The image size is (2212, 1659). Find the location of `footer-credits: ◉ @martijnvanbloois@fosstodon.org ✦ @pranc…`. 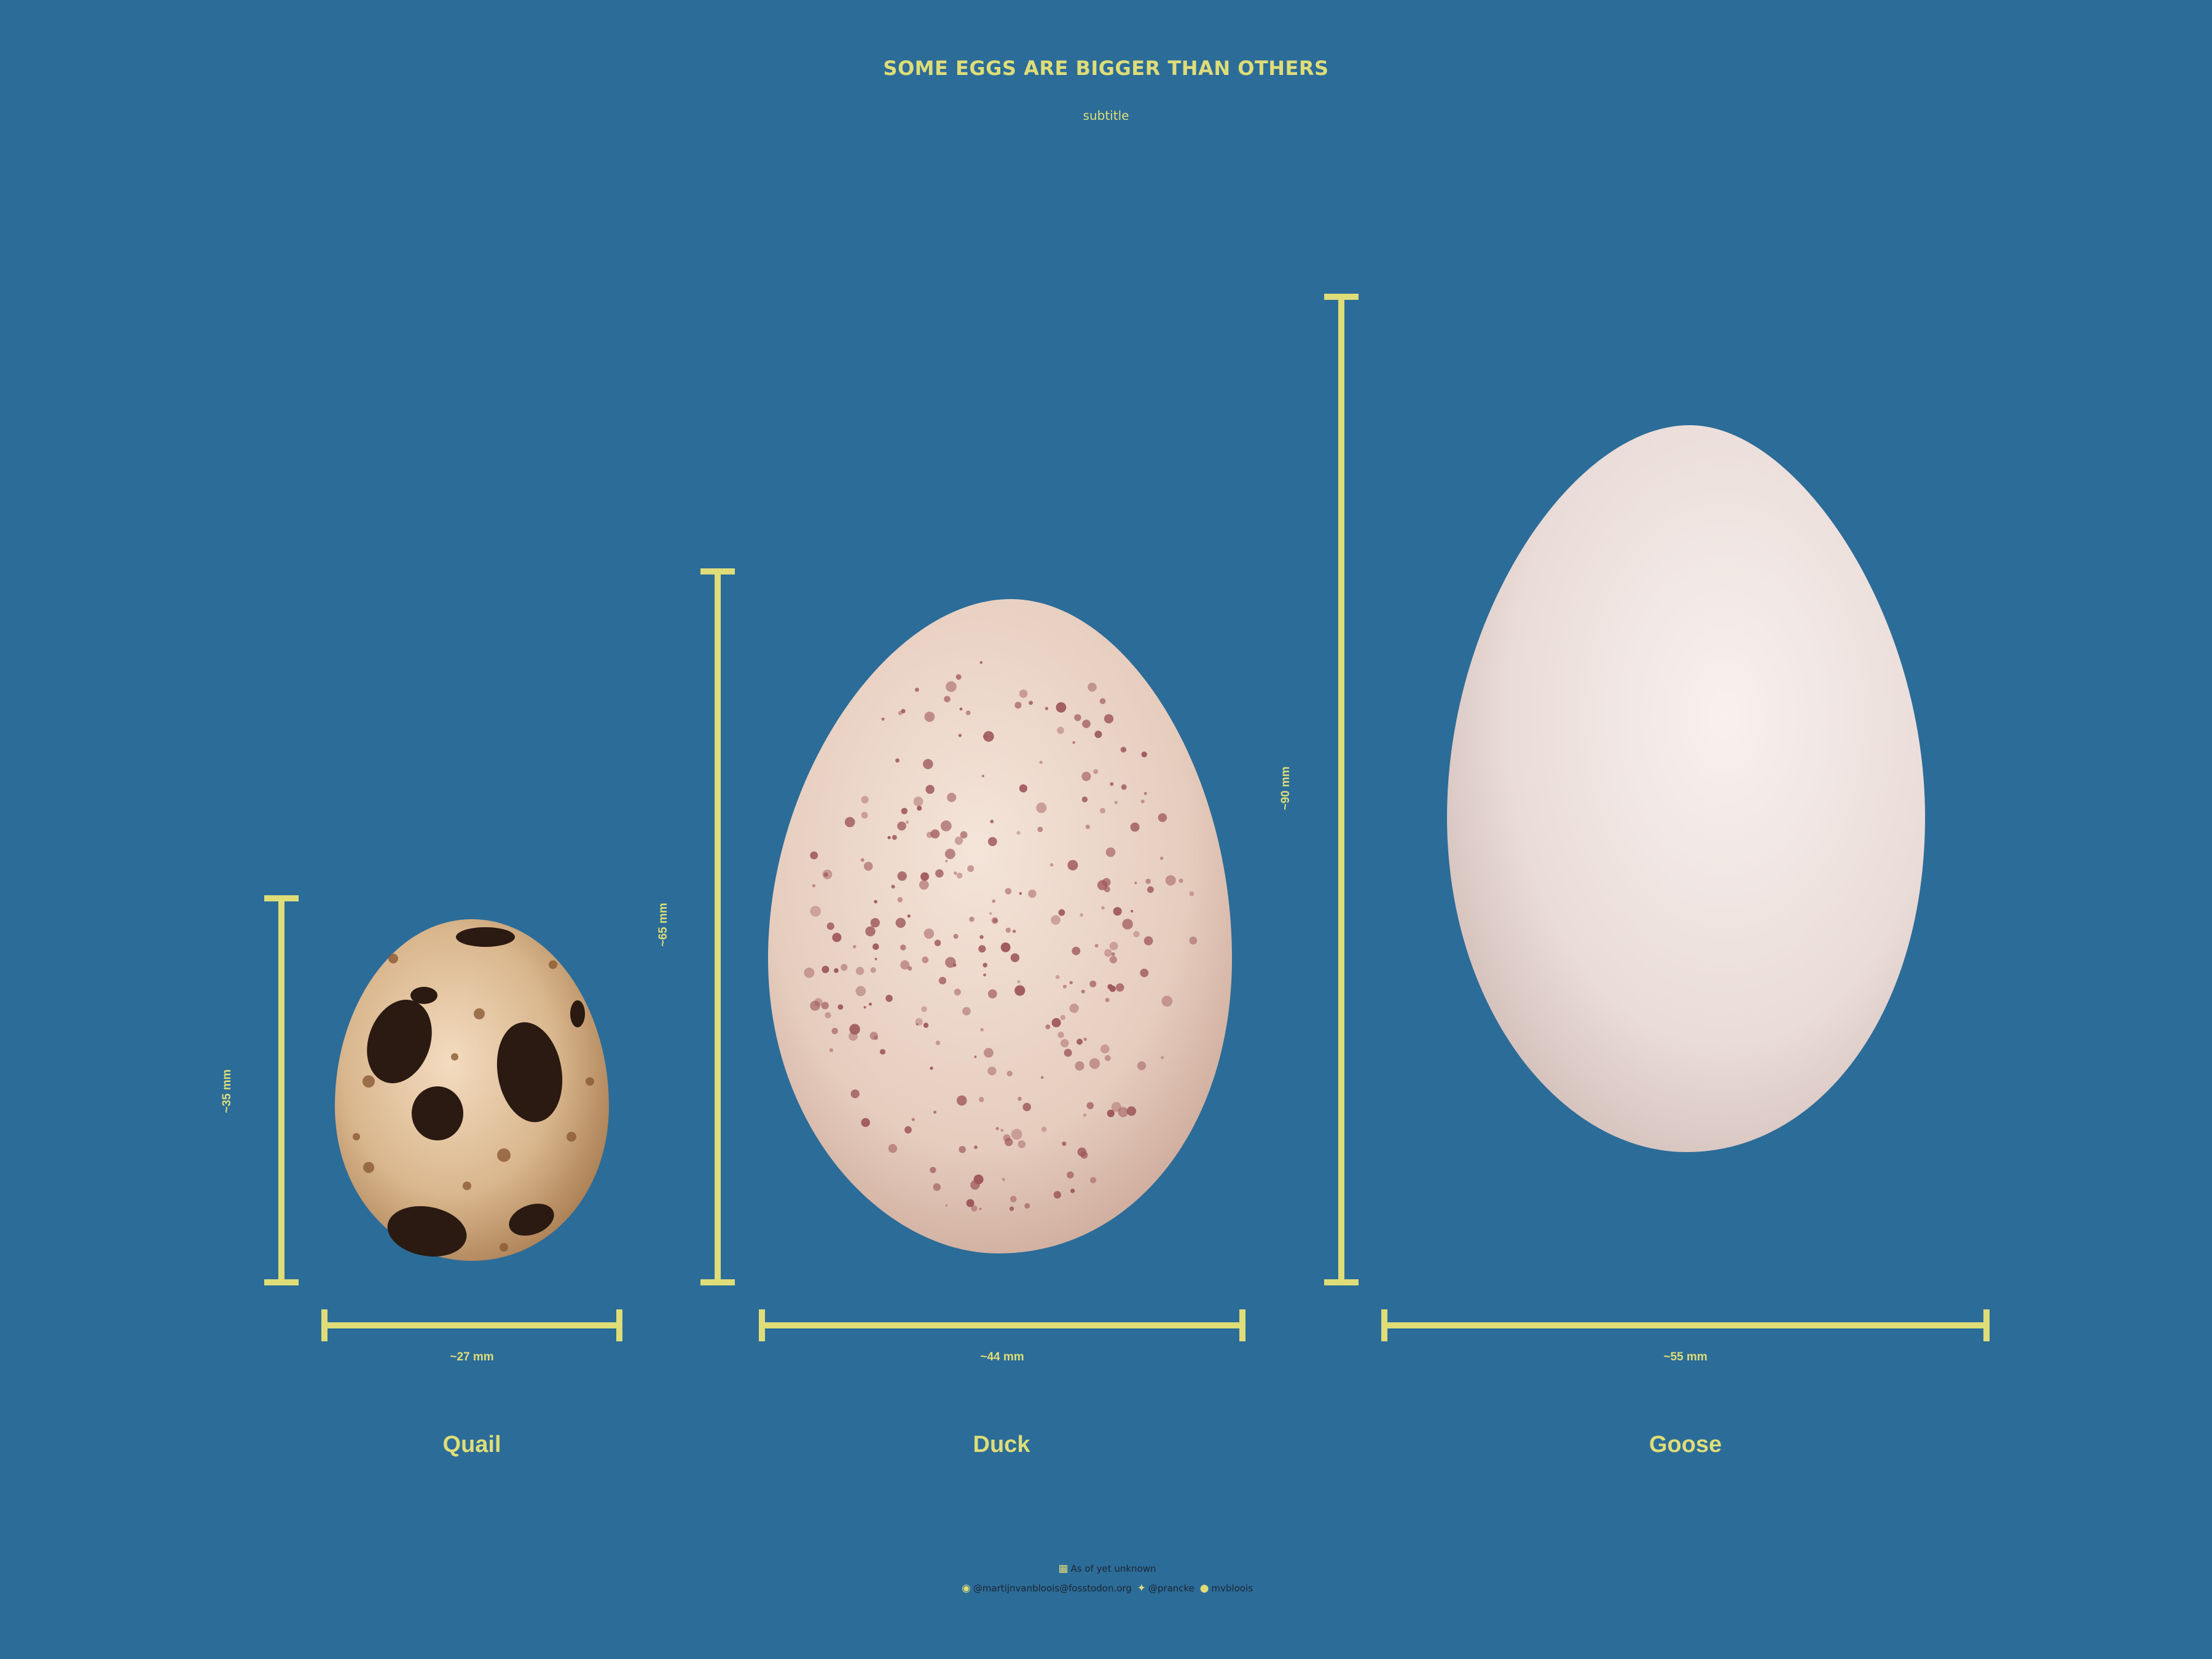

footer-credits: ◉ @martijnvanbloois@fosstodon.org ✦ @pranc… is located at coordinates (1106, 1588).